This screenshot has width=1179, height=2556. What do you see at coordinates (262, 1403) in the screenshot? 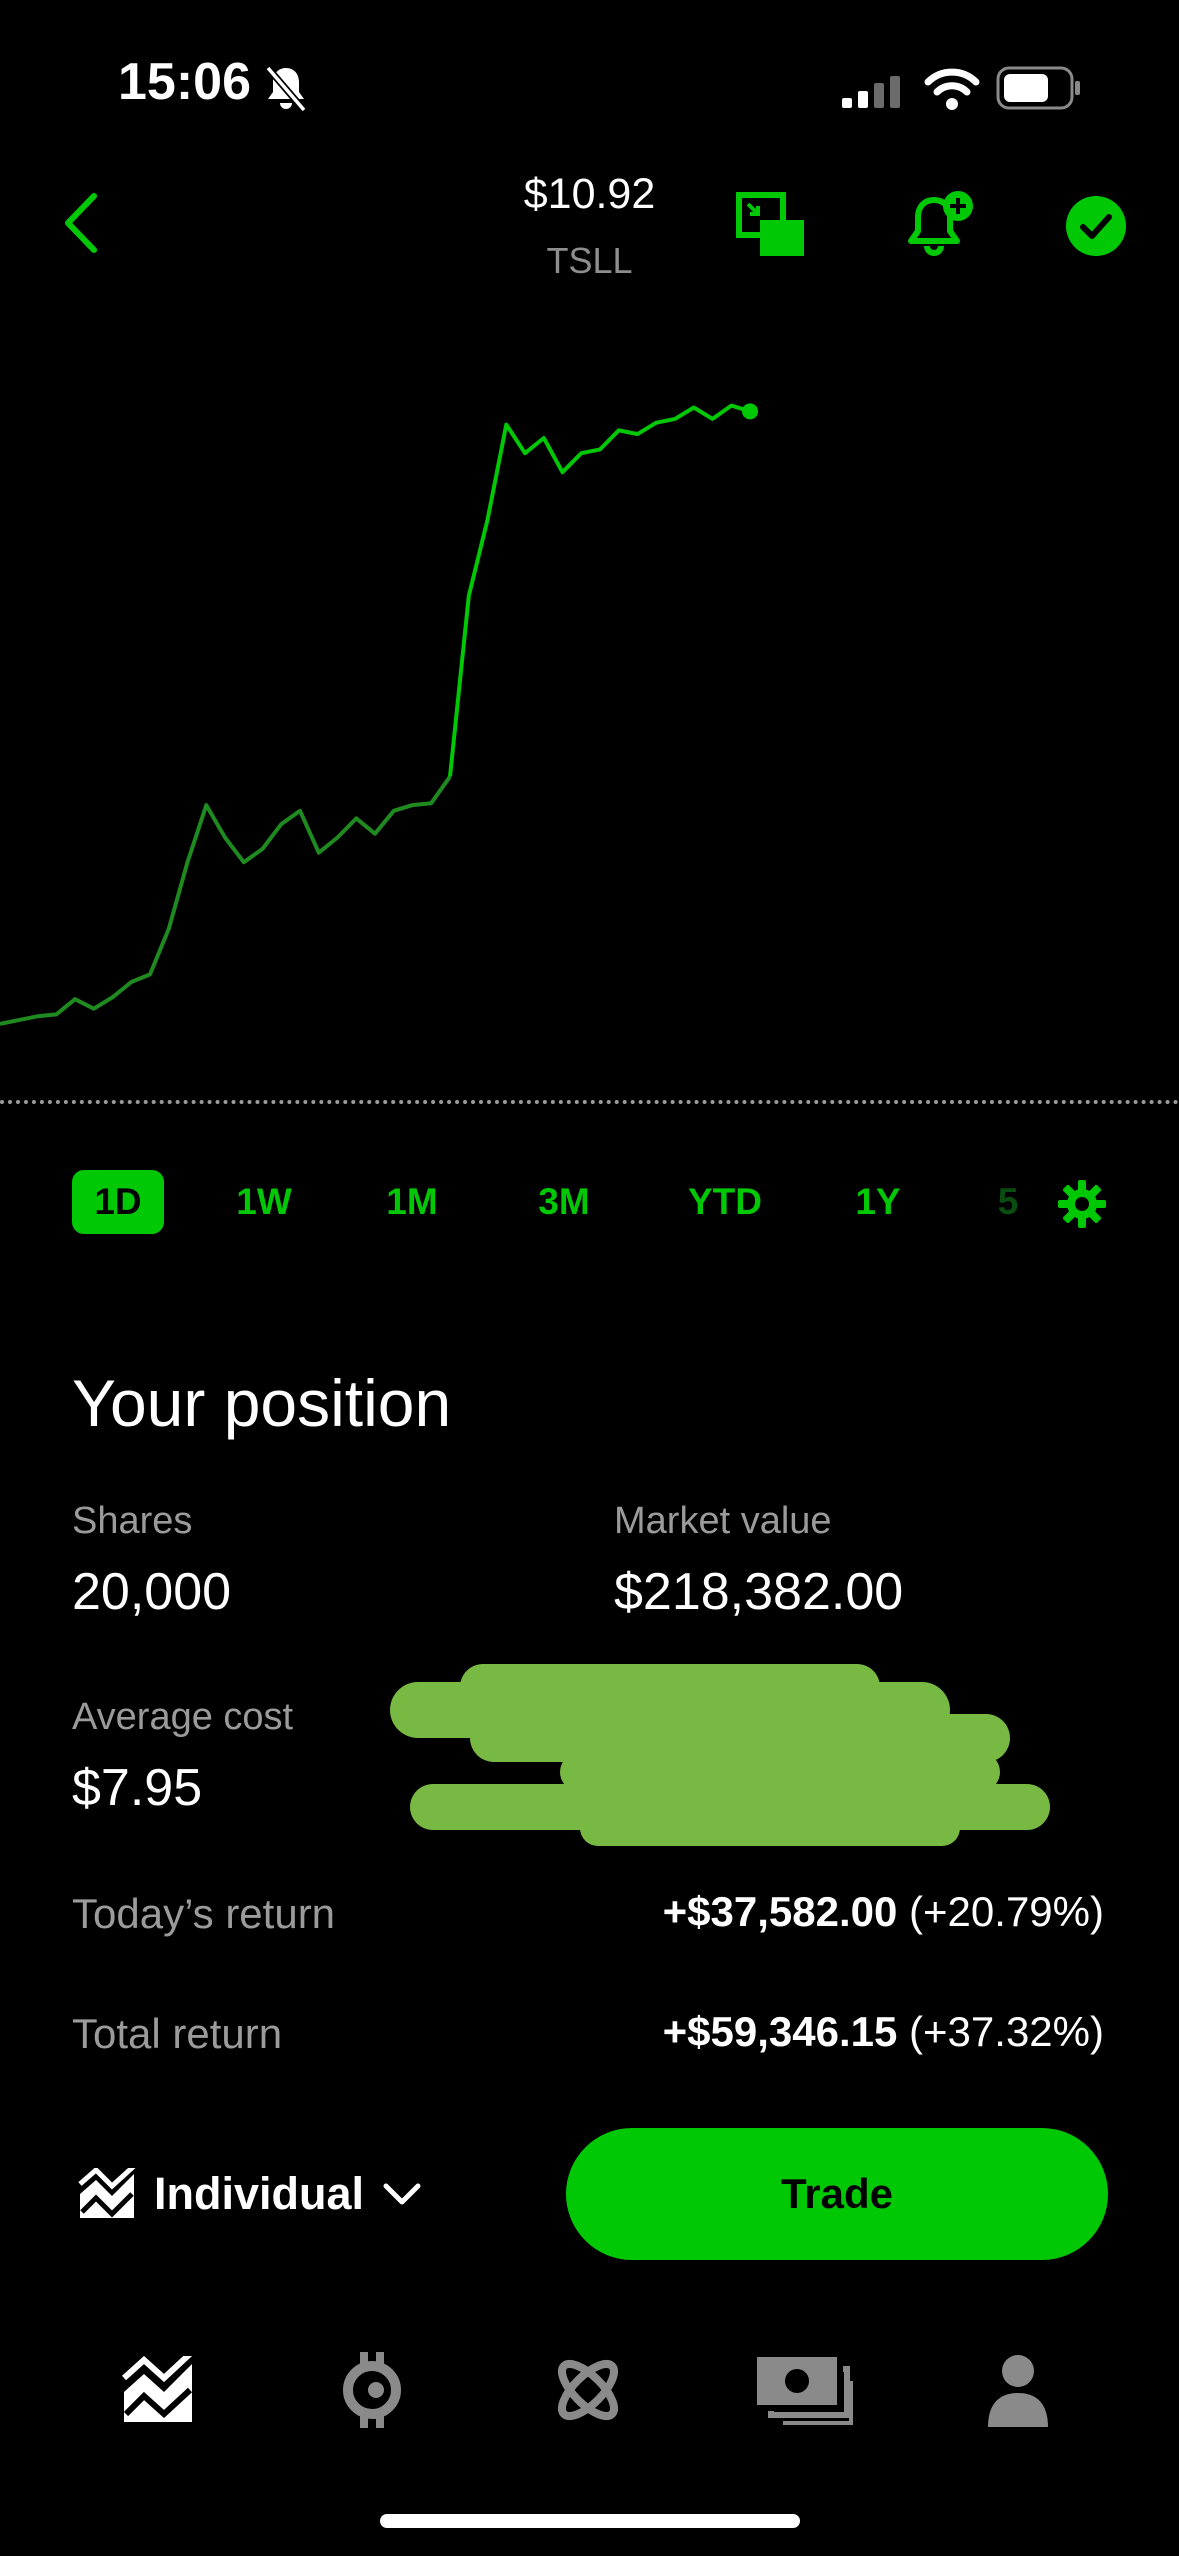
I see `position-title: Your position` at bounding box center [262, 1403].